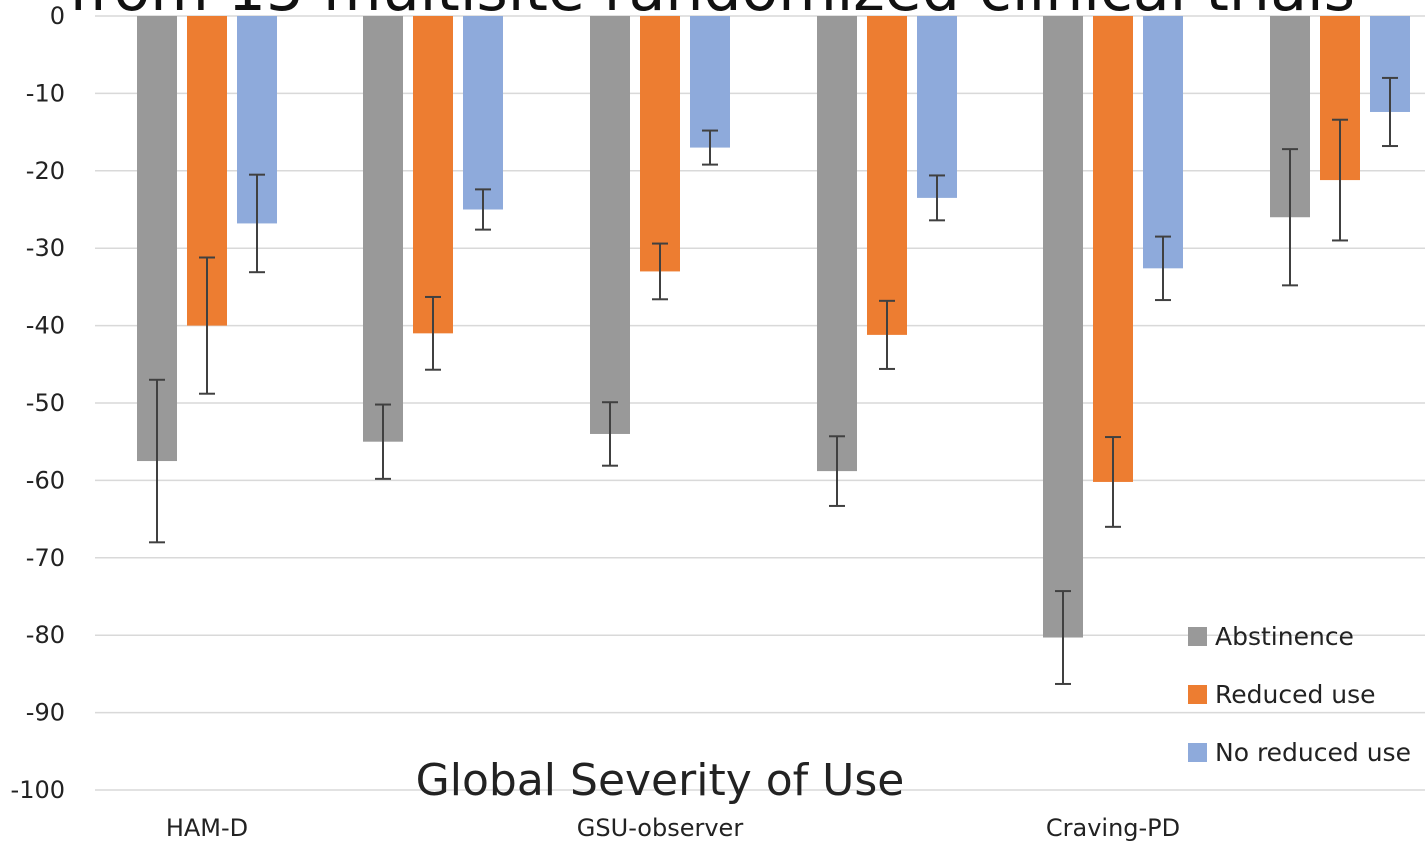  Describe the element at coordinates (45, 326) in the screenshot. I see `y-tick-label: -40` at that location.